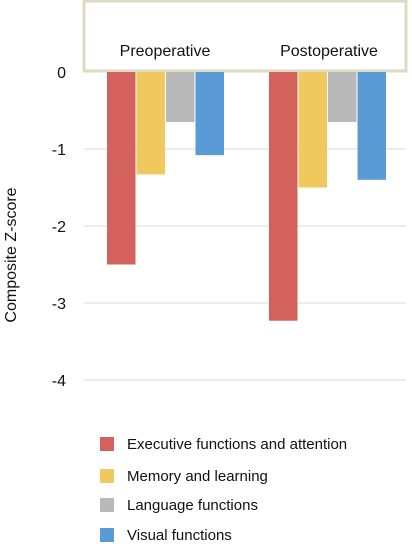  Describe the element at coordinates (237, 444) in the screenshot. I see `legend-label: Executive functions and attention` at that location.